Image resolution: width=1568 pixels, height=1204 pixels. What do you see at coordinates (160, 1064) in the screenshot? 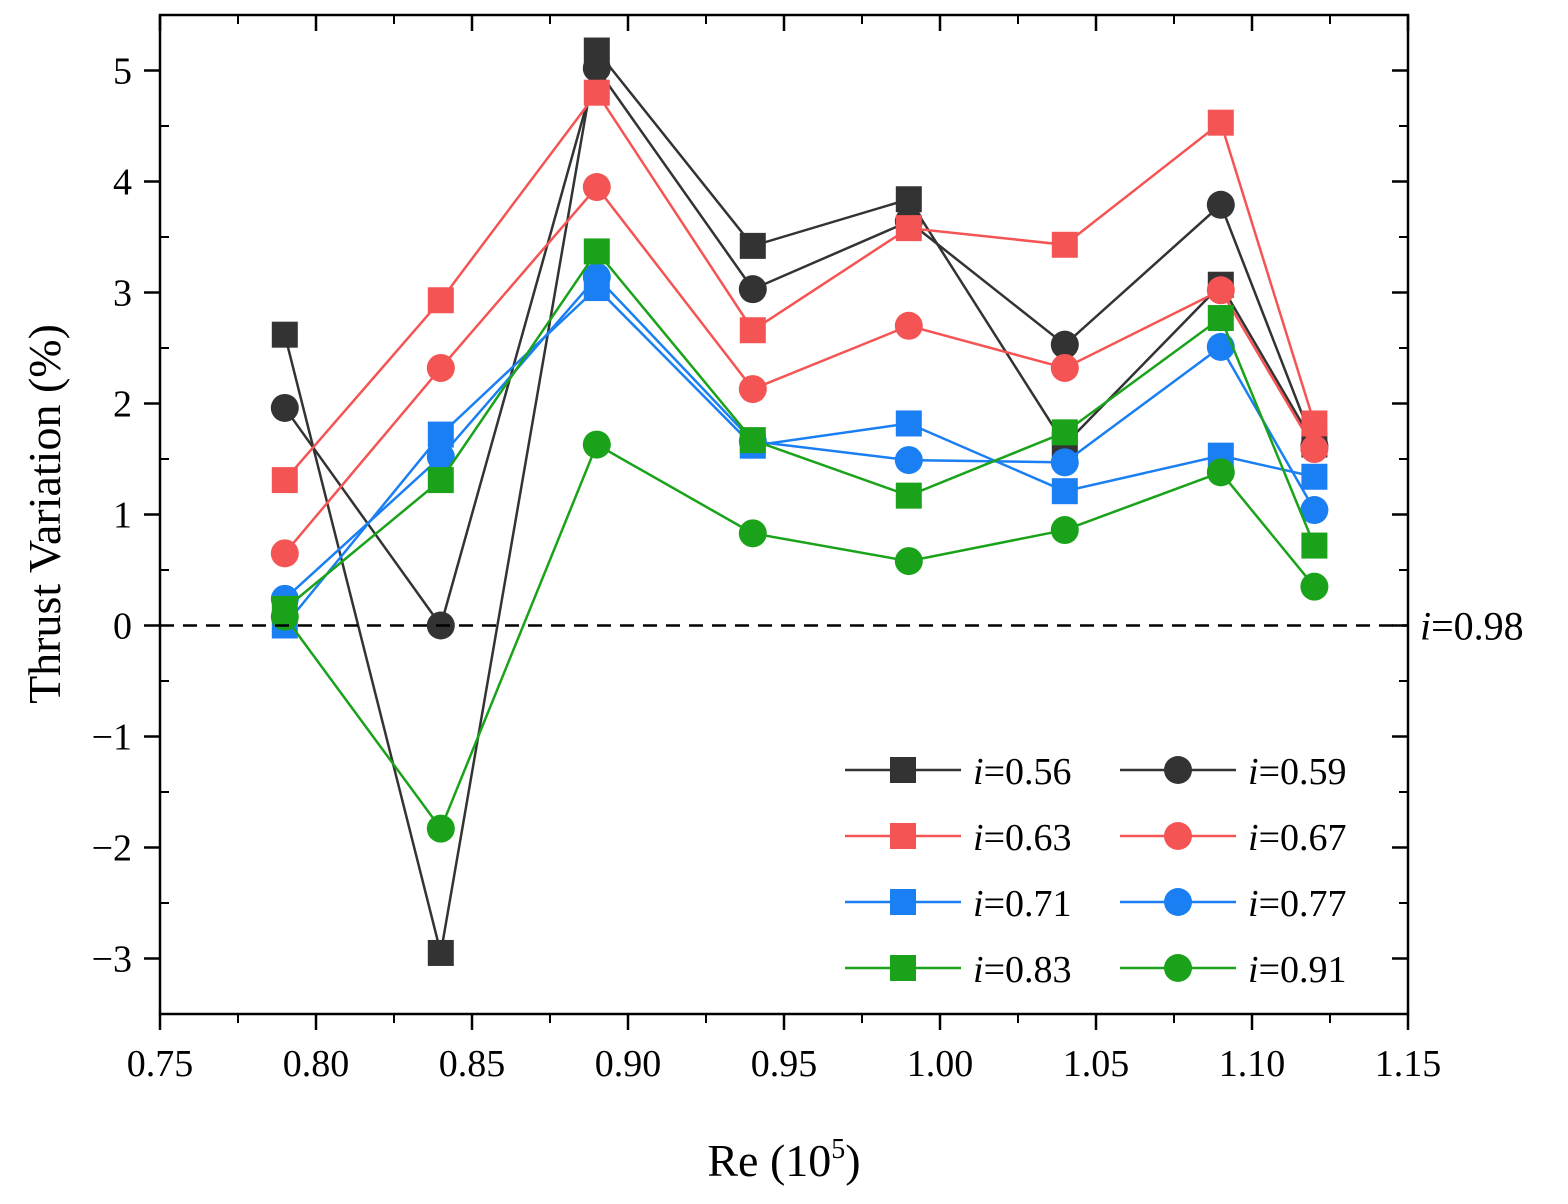
I see `x-tick-label: 0.75` at bounding box center [160, 1064].